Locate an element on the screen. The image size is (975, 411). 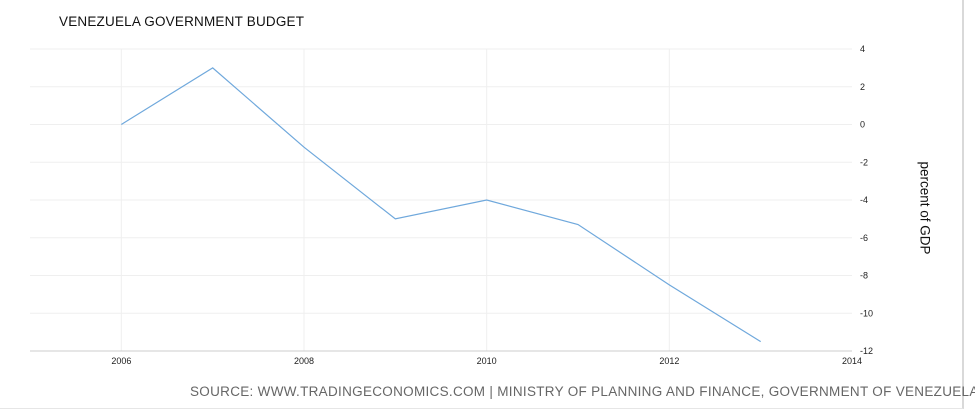
y-tick-label: -2 is located at coordinates (864, 162).